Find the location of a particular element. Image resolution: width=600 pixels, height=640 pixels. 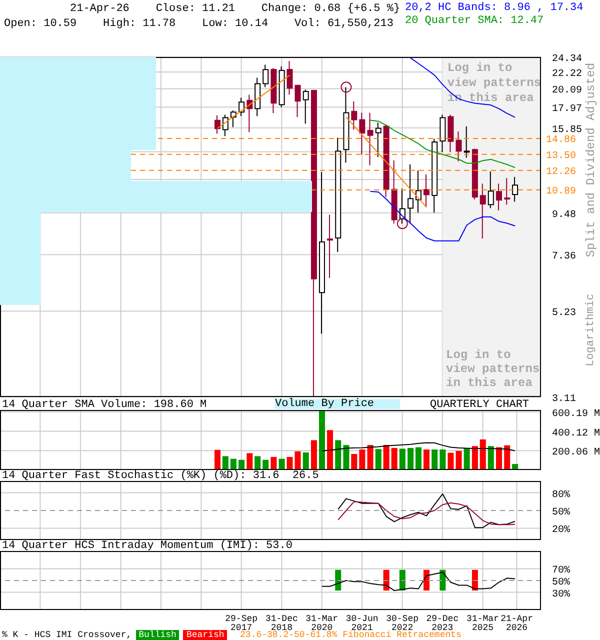

text: Bearish is located at coordinates (205, 635).